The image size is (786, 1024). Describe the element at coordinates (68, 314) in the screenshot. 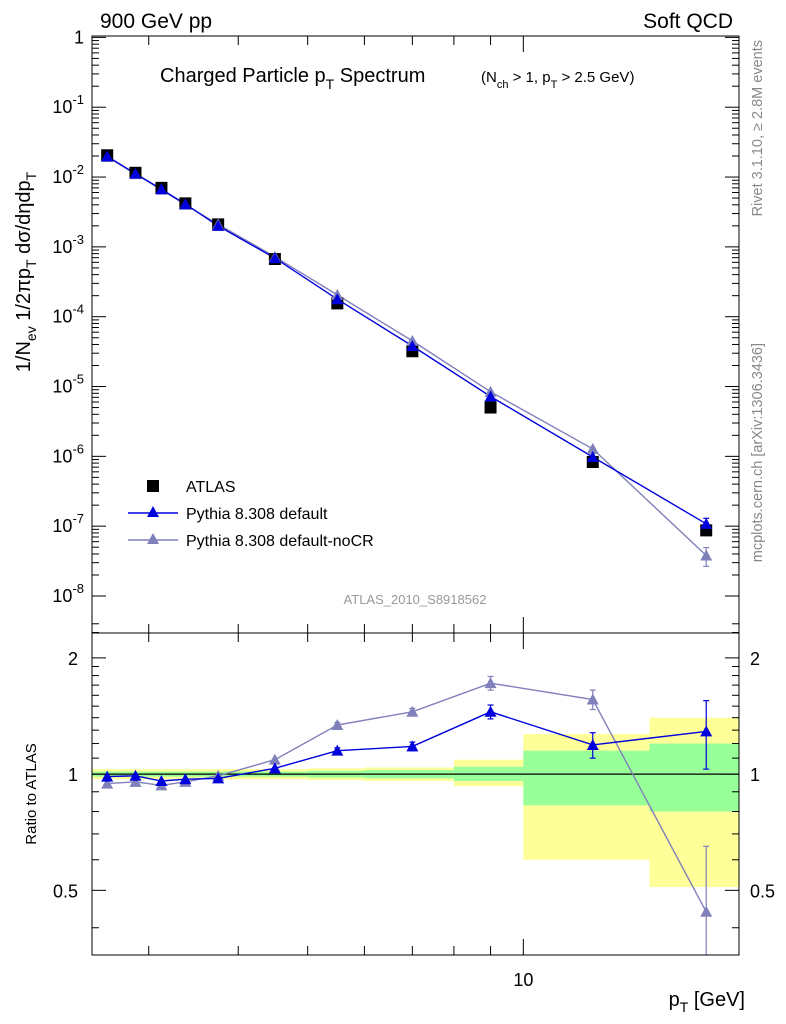

I see `y-tick-label: 10⁻⁴` at that location.